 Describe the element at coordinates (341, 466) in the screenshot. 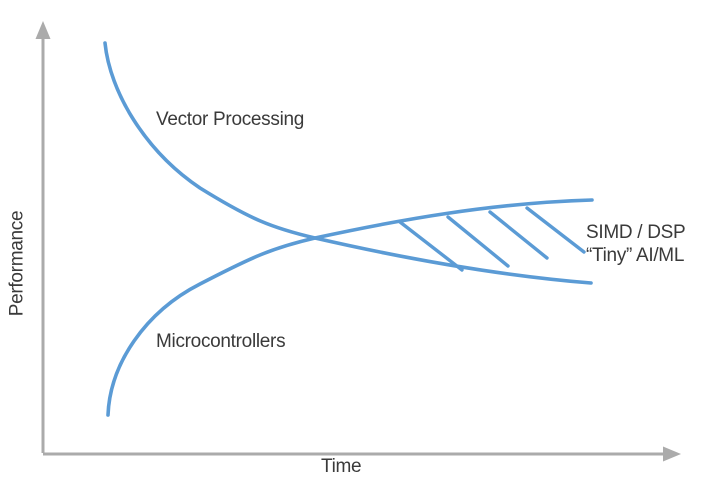

I see `x-axis-label: Time` at that location.